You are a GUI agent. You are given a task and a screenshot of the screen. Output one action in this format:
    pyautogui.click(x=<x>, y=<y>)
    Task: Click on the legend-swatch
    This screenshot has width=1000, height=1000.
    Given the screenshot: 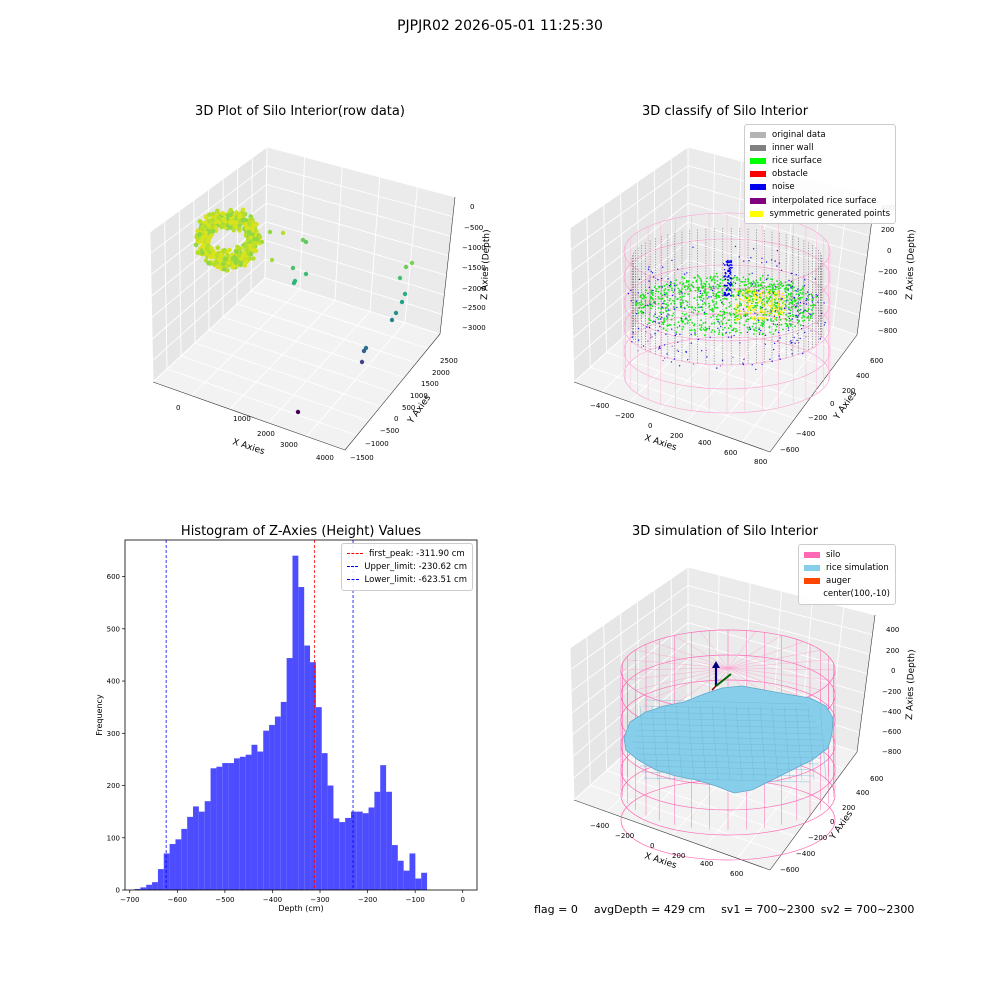 What is the action you would take?
    pyautogui.click(x=812, y=567)
    